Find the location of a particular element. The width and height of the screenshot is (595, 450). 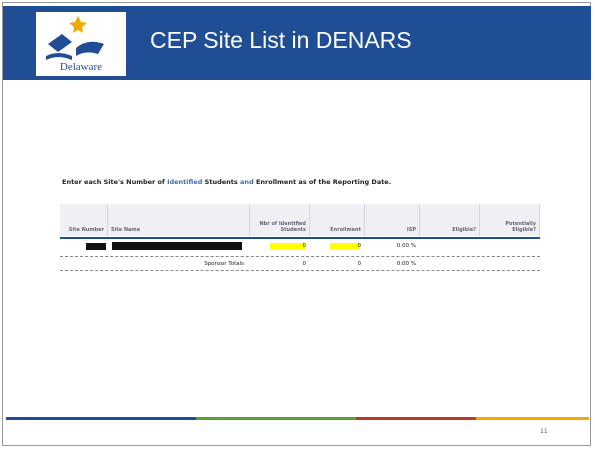

redacted-site-name is located at coordinates (177, 246).